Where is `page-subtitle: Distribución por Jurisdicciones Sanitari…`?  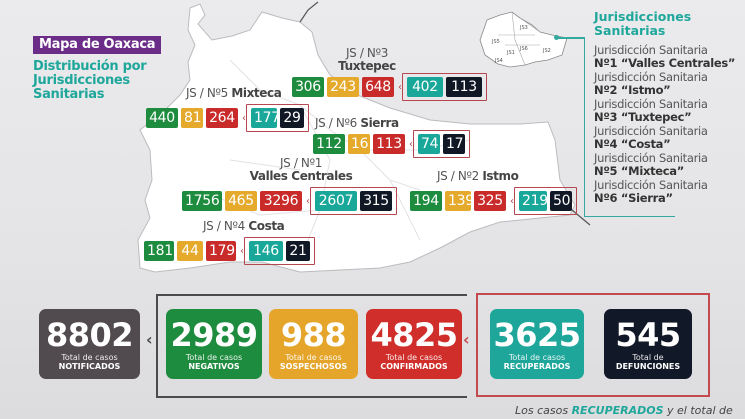 page-subtitle: Distribución por Jurisdicciones Sanitari… is located at coordinates (90, 80).